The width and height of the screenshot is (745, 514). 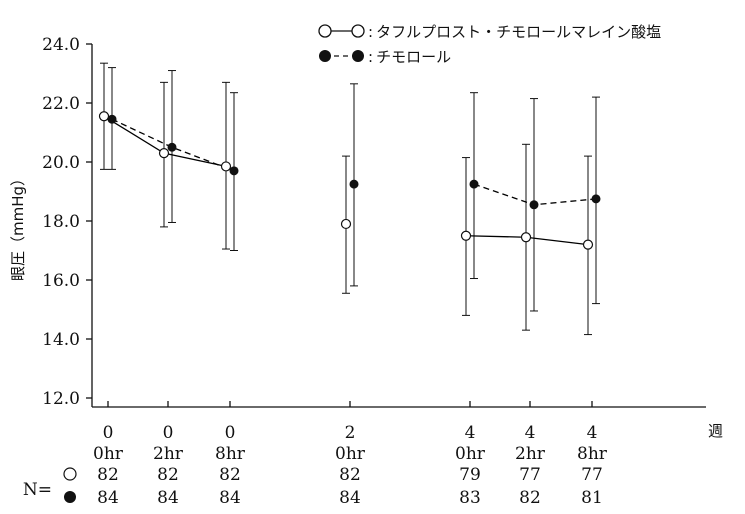 I want to click on n-label: N=, so click(x=37, y=490).